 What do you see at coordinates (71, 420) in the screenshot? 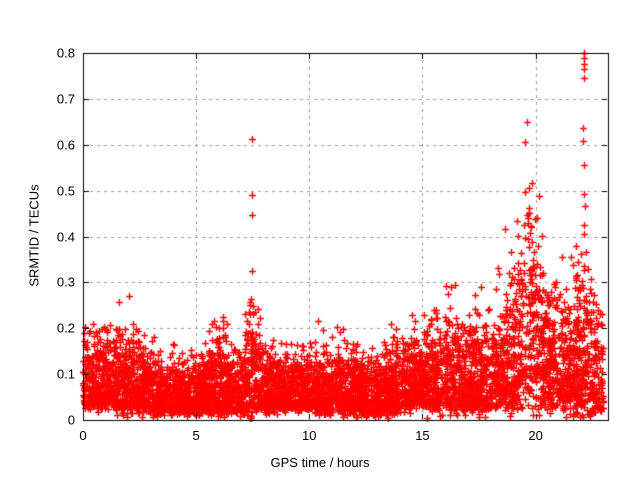
I see `y-axis-tick-label: 0` at bounding box center [71, 420].